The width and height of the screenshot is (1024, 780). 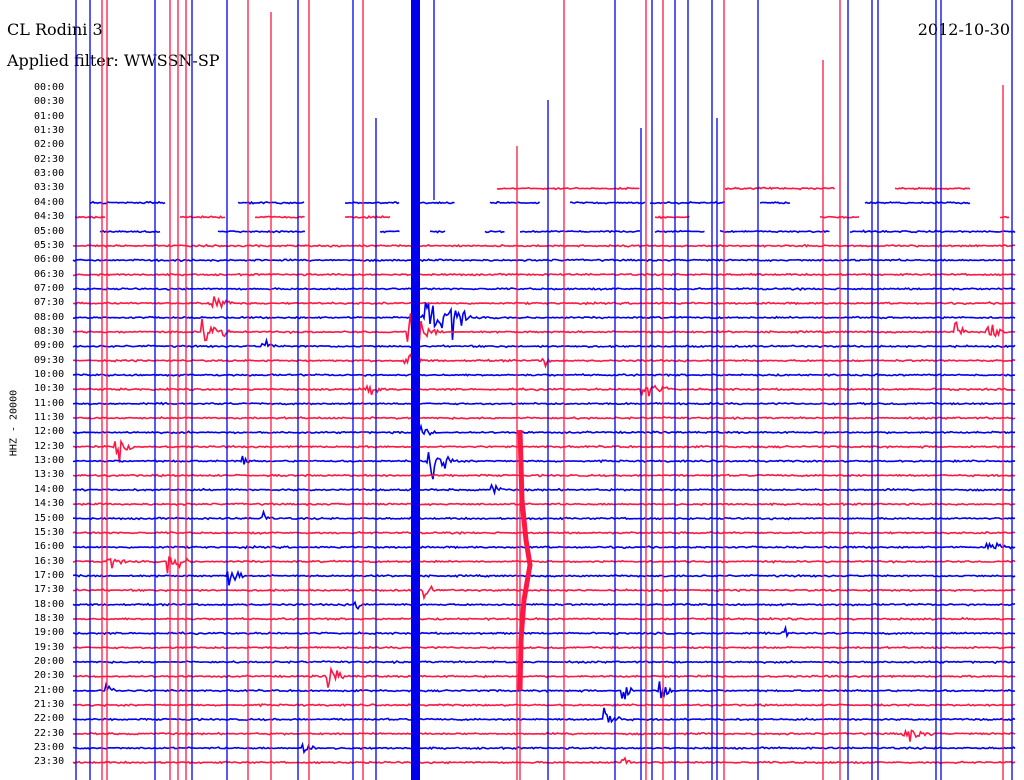 I want to click on time-label: 00:30, so click(x=49, y=102).